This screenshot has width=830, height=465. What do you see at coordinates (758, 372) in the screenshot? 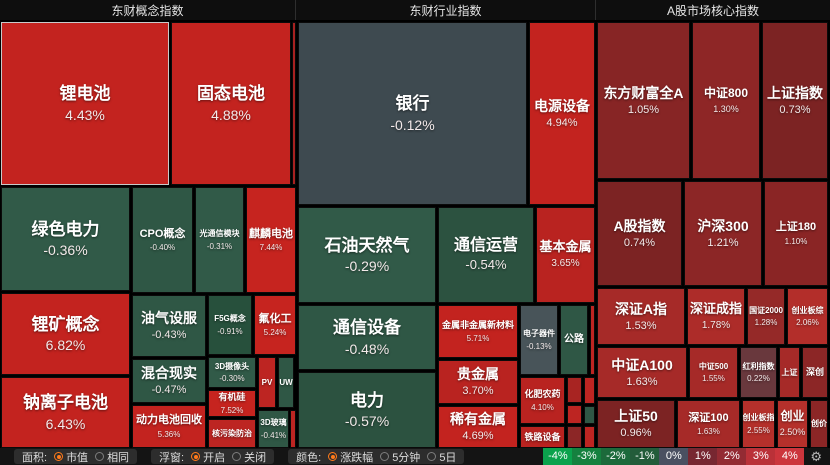
I see `treemap-tile: 红利指数 0.22%` at bounding box center [758, 372].